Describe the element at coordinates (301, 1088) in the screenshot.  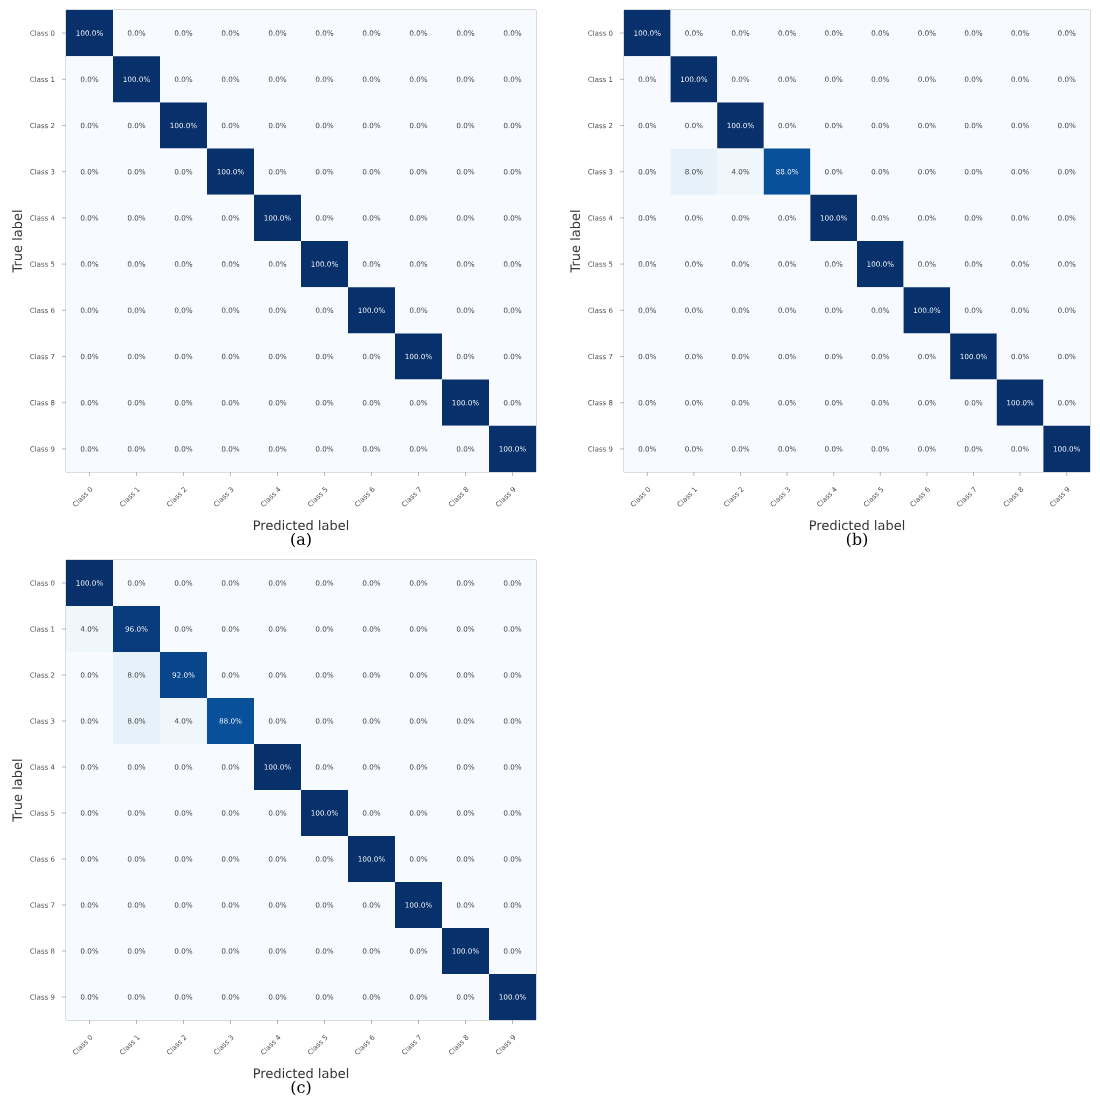
I see `text: (c)` at that location.